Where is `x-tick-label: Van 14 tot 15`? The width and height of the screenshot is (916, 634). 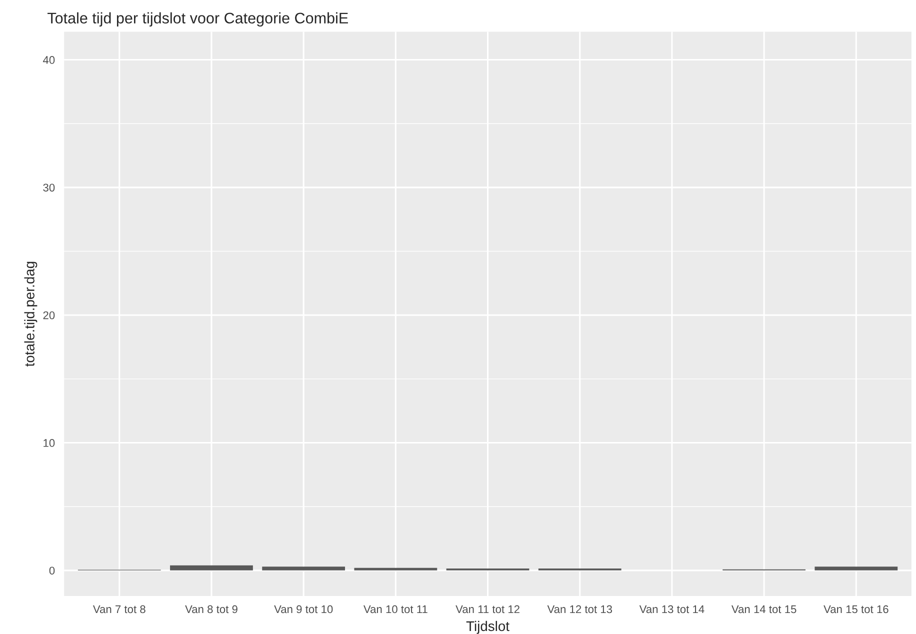 x-tick-label: Van 14 tot 15 is located at coordinates (763, 609).